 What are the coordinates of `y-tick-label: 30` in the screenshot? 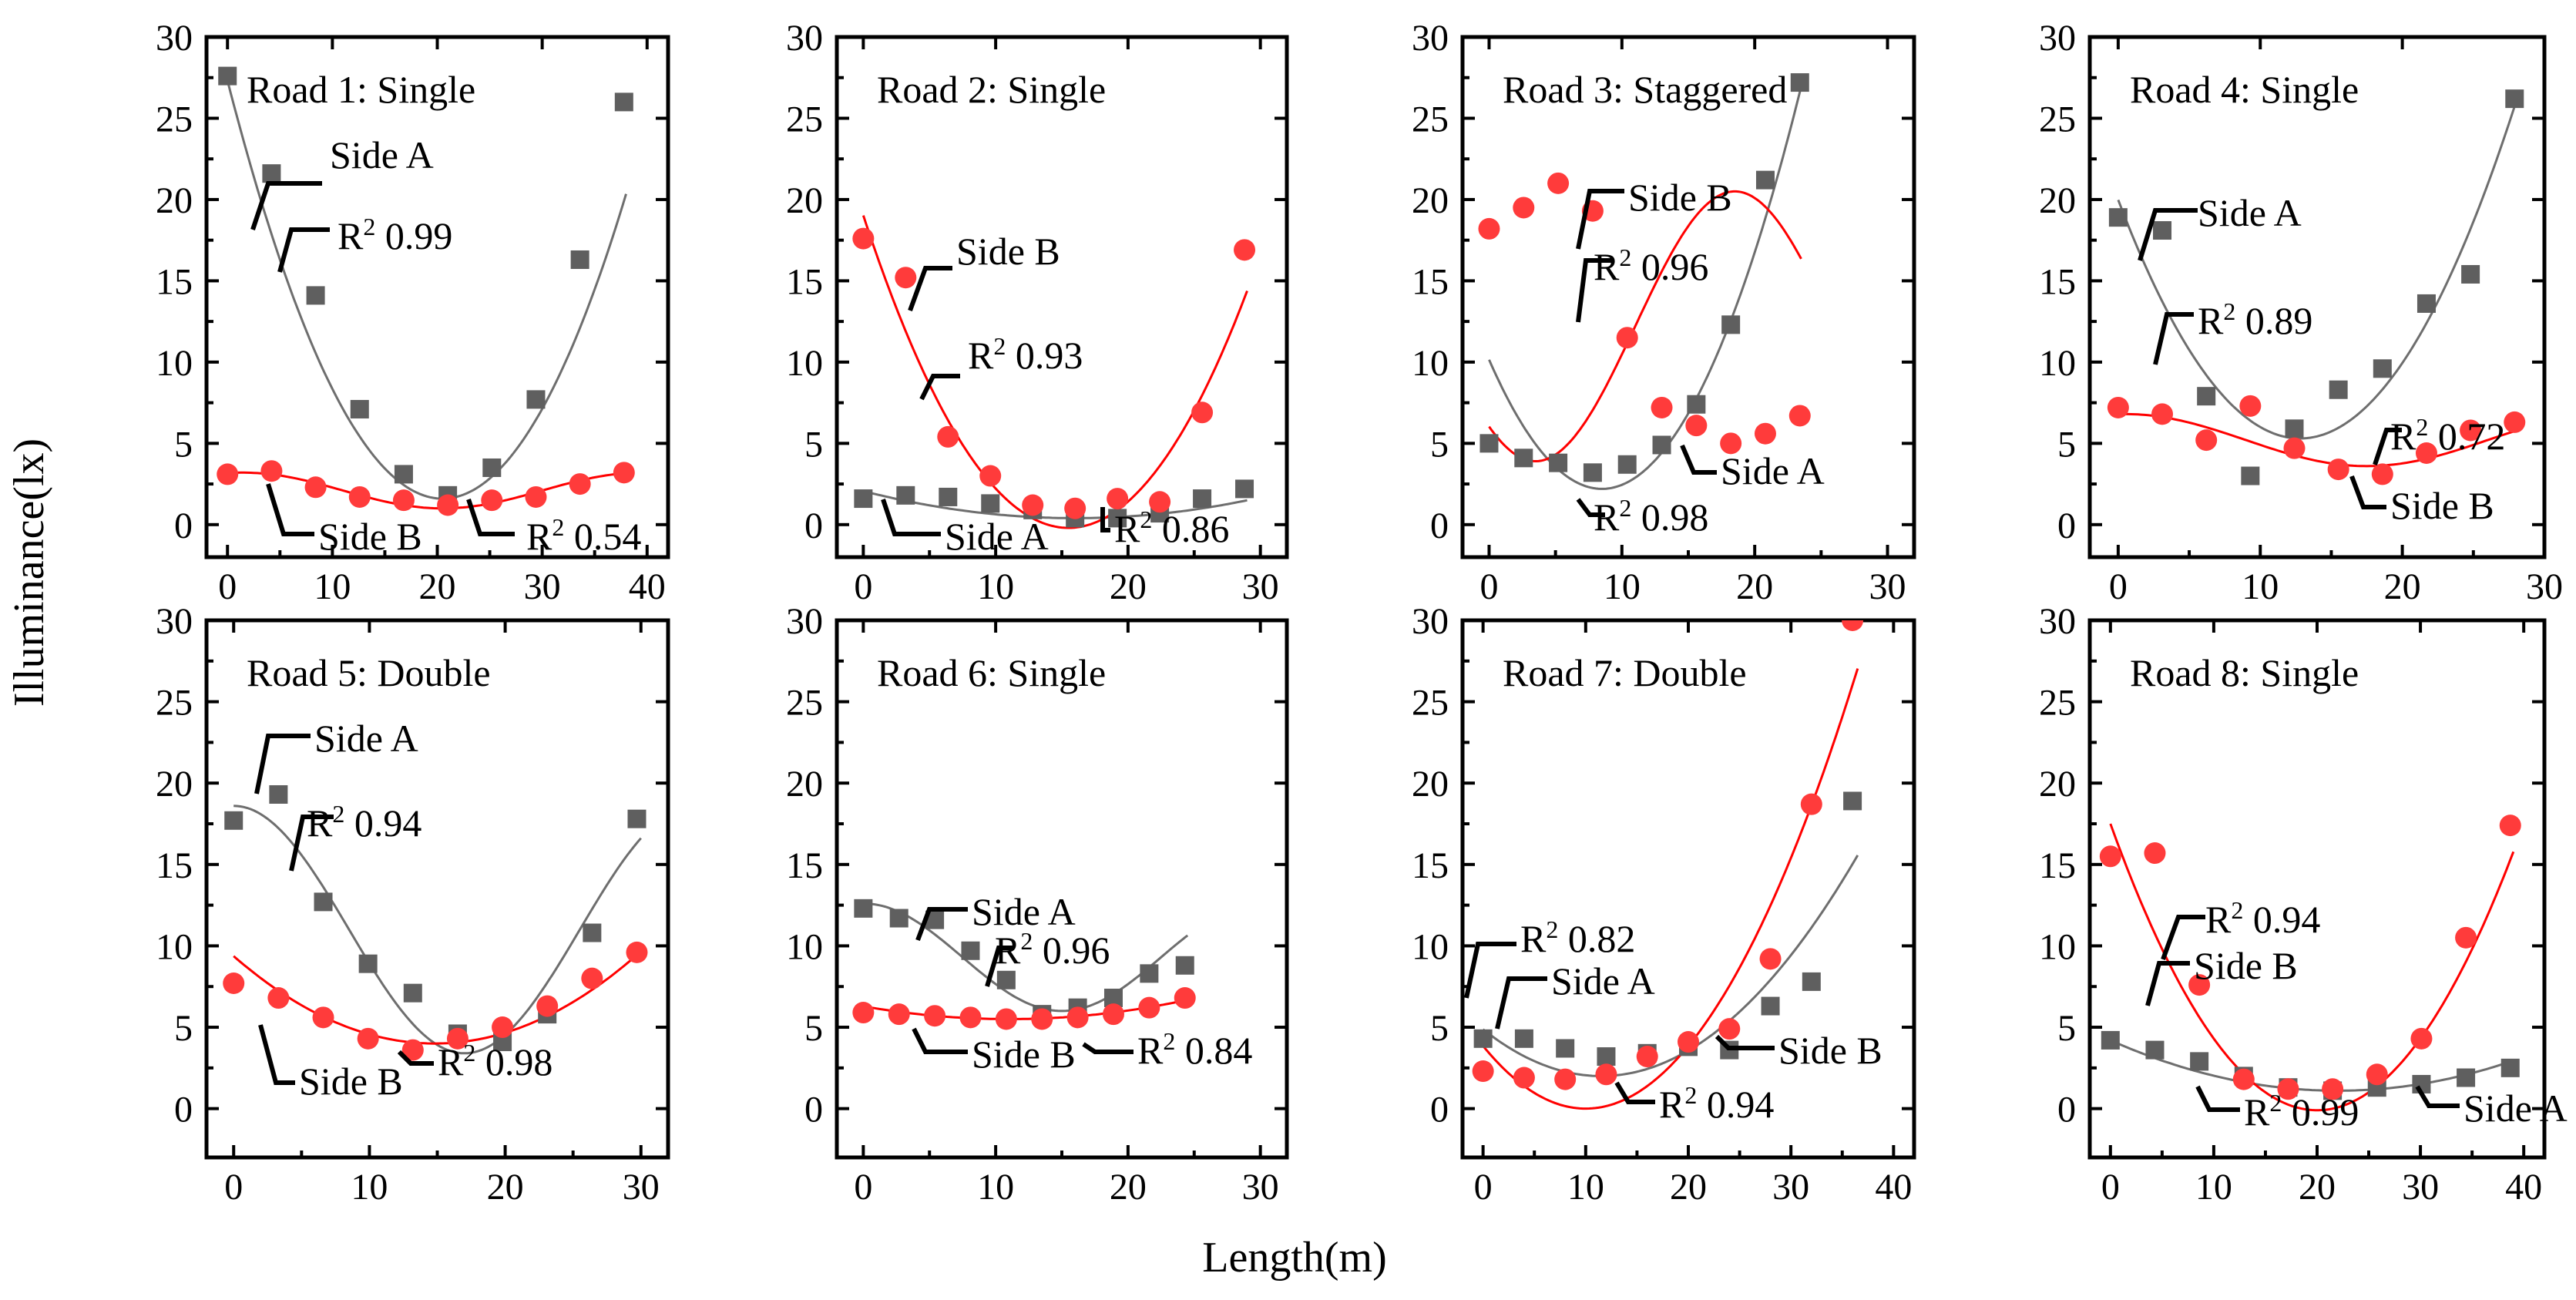 It's located at (174, 39).